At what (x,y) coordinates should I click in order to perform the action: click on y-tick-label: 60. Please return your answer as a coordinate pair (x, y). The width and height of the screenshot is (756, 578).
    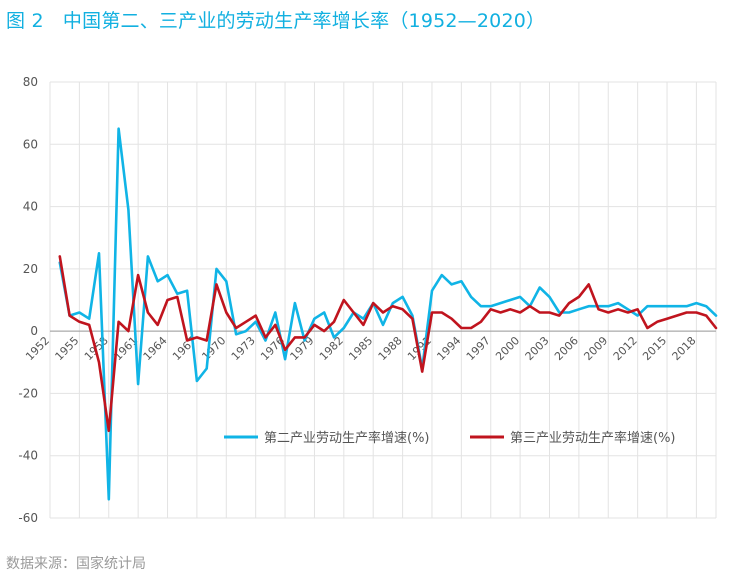
    Looking at the image, I should click on (30, 144).